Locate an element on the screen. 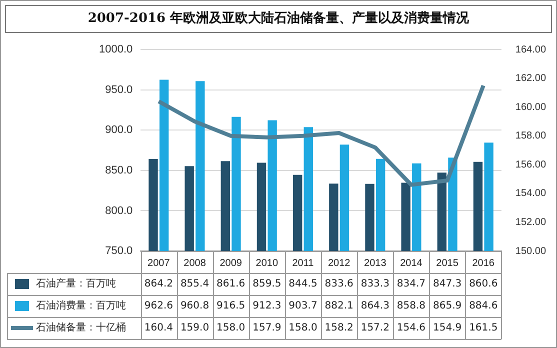  data-label: 865.9 is located at coordinates (447, 306).